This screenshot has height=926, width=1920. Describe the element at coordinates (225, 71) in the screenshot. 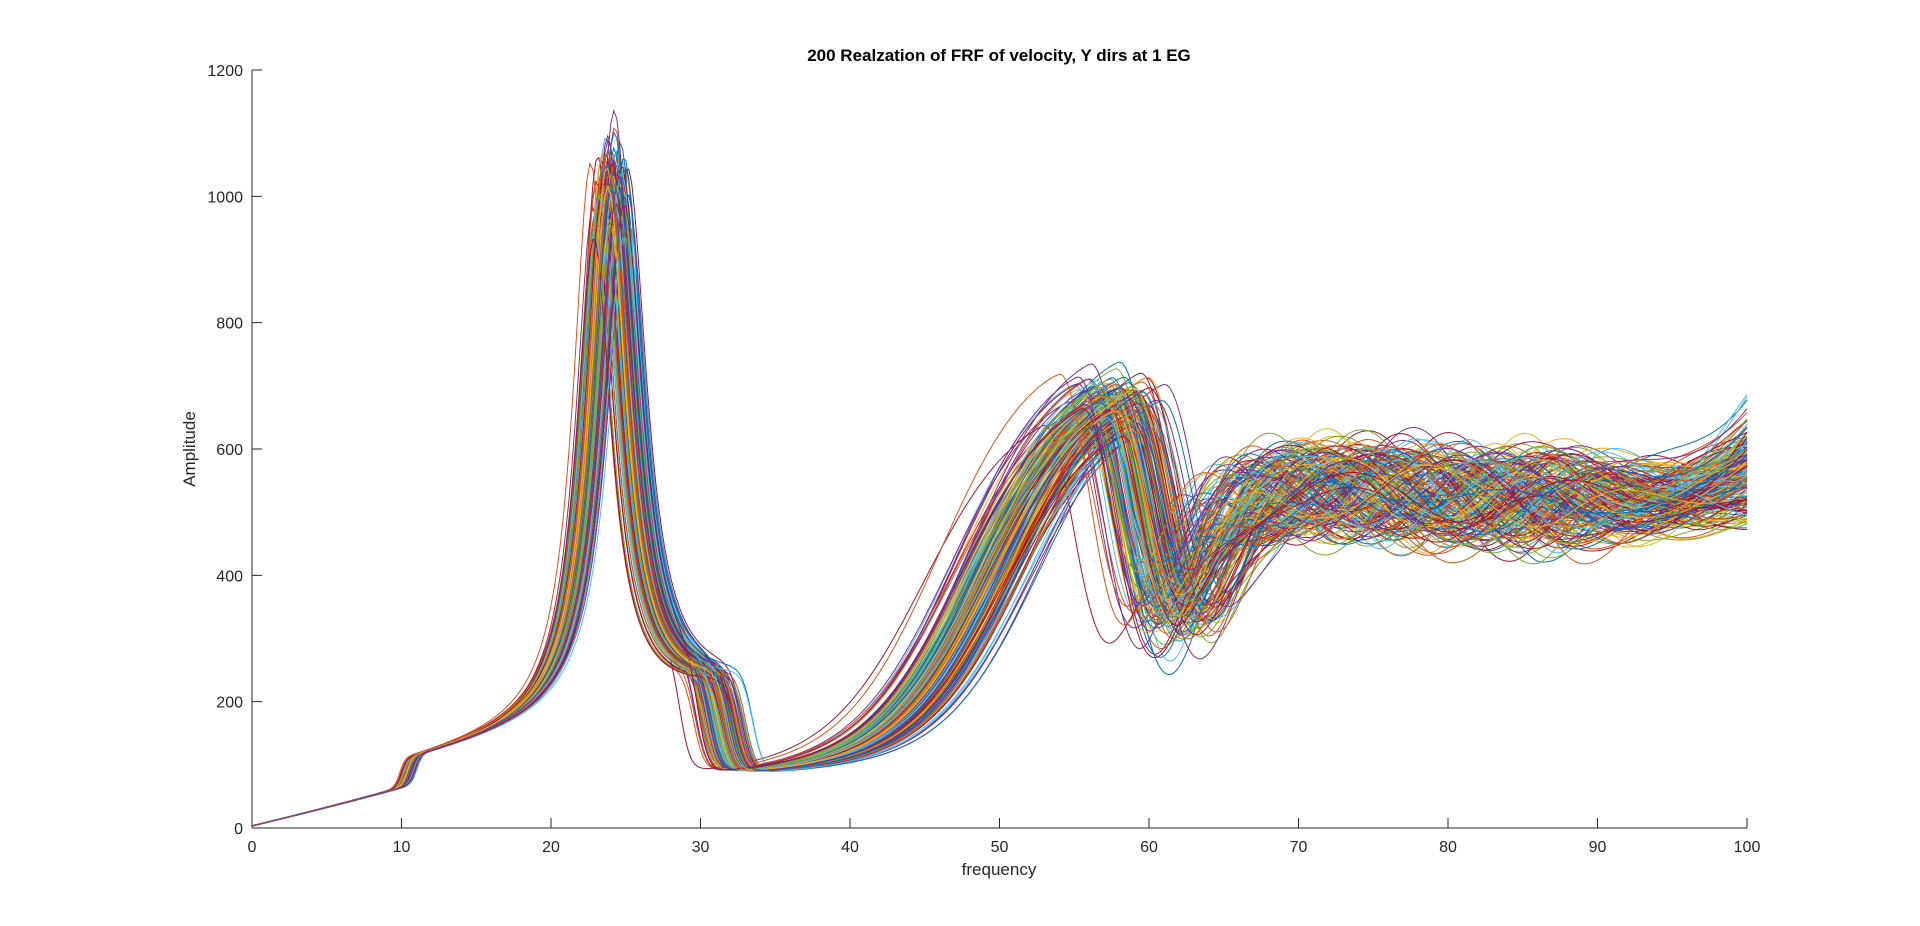

I see `y-tick-label: 1200` at that location.